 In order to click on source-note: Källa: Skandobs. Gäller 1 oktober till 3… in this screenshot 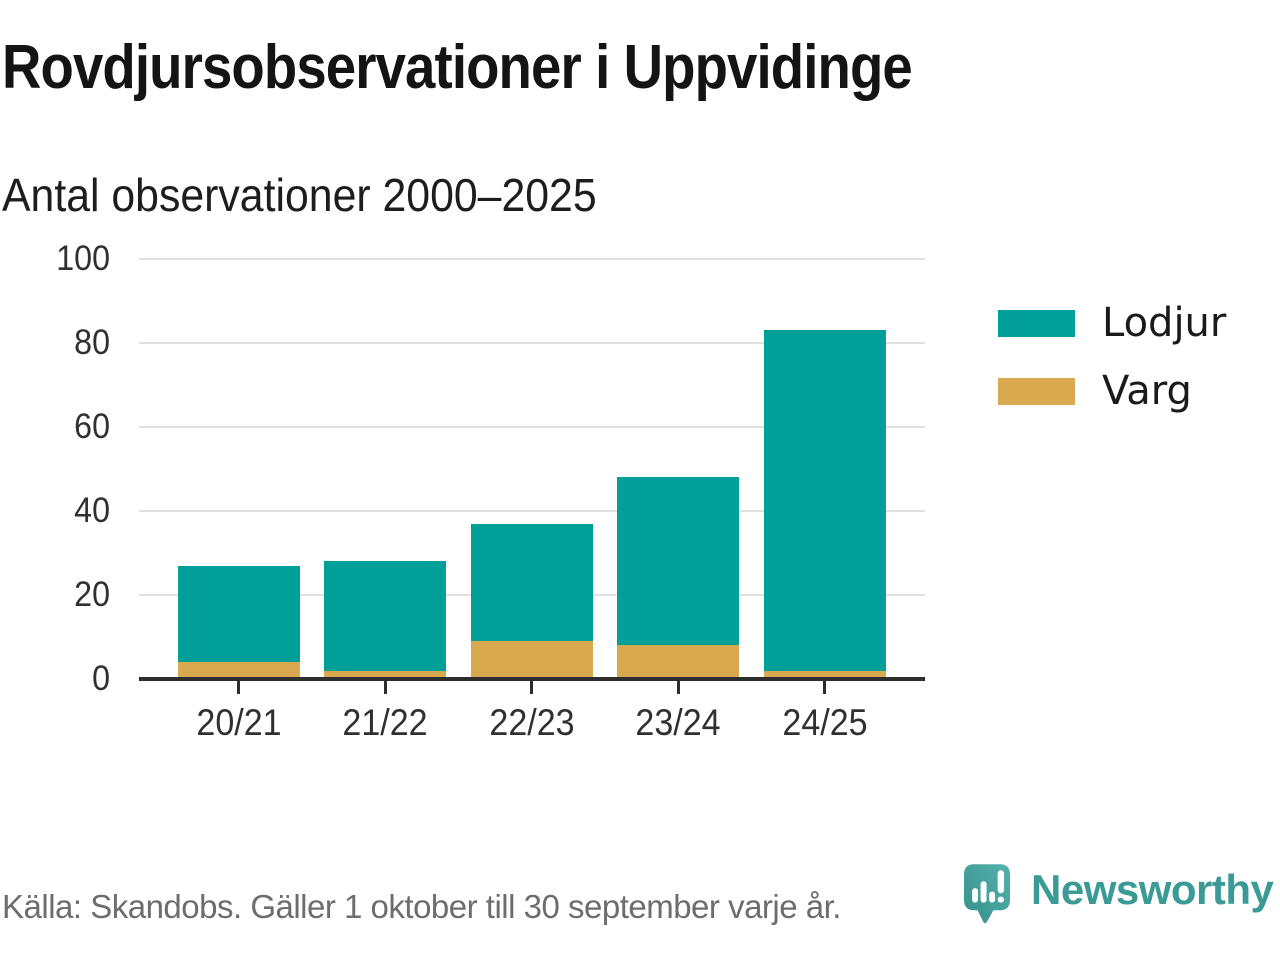, I will do `click(421, 906)`.